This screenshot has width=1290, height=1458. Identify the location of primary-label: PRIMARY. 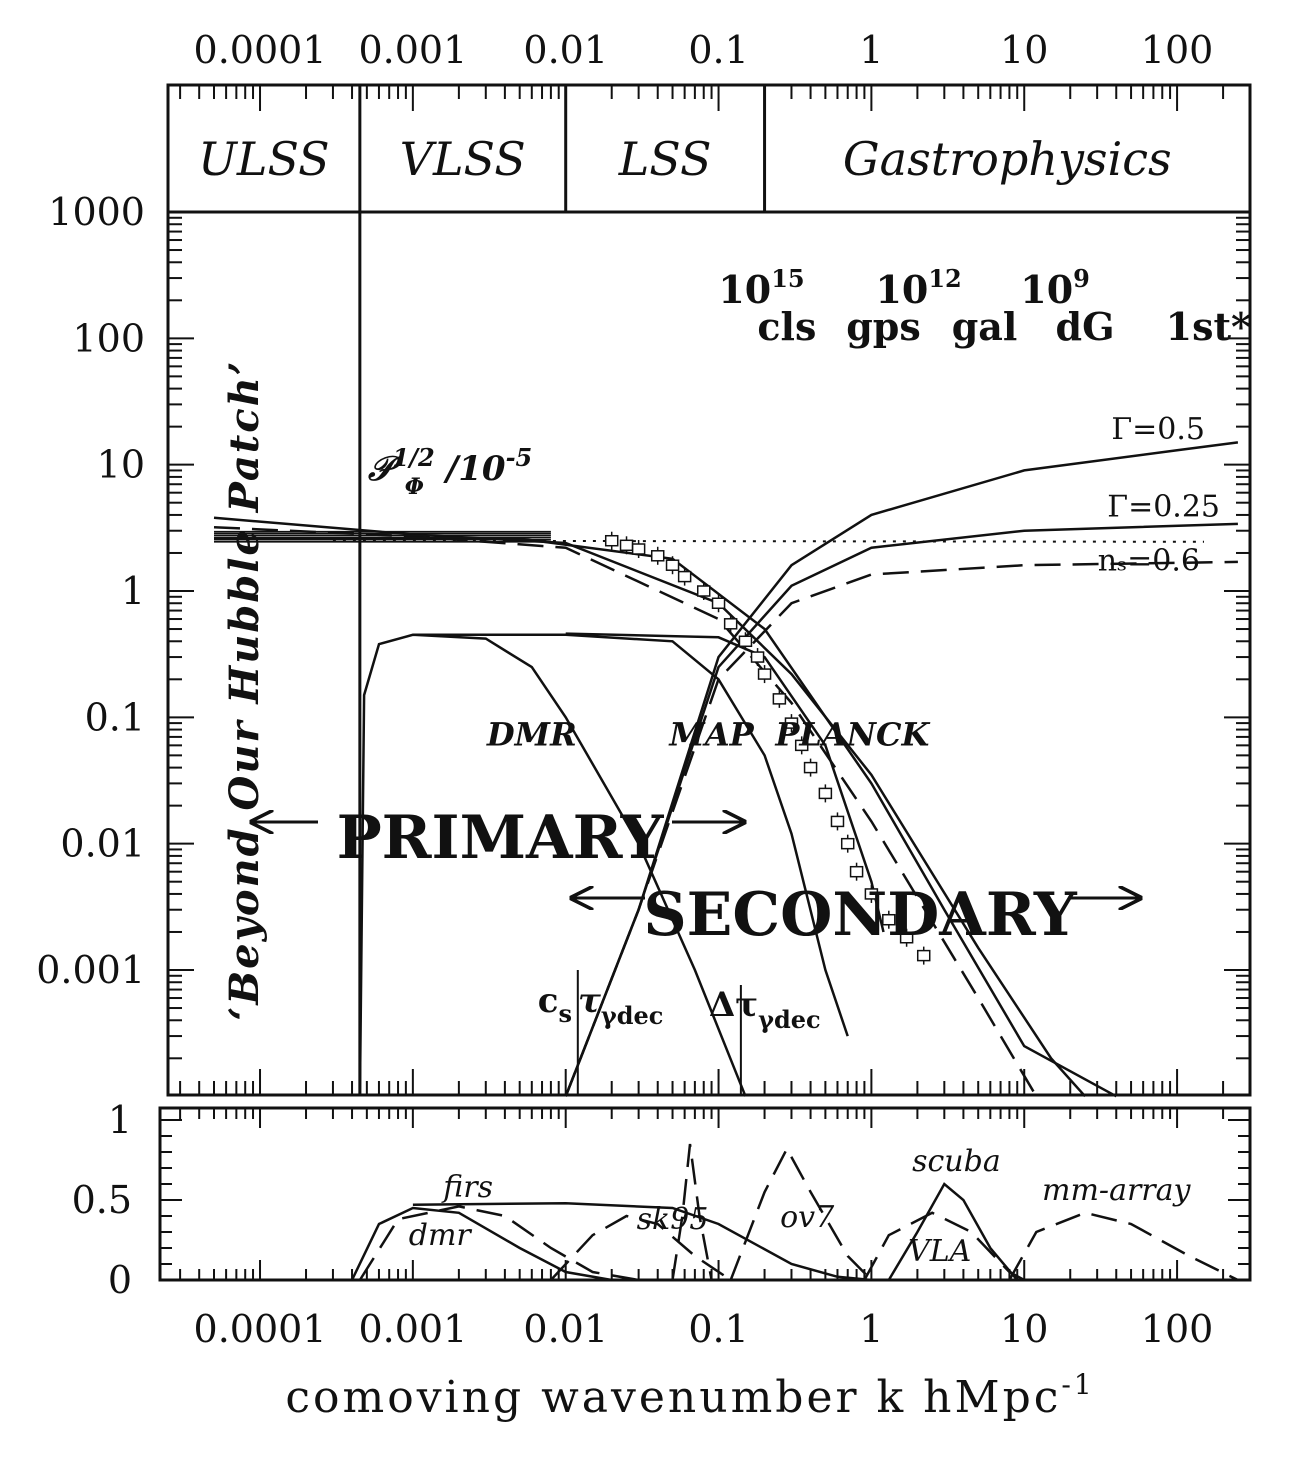
(501, 838).